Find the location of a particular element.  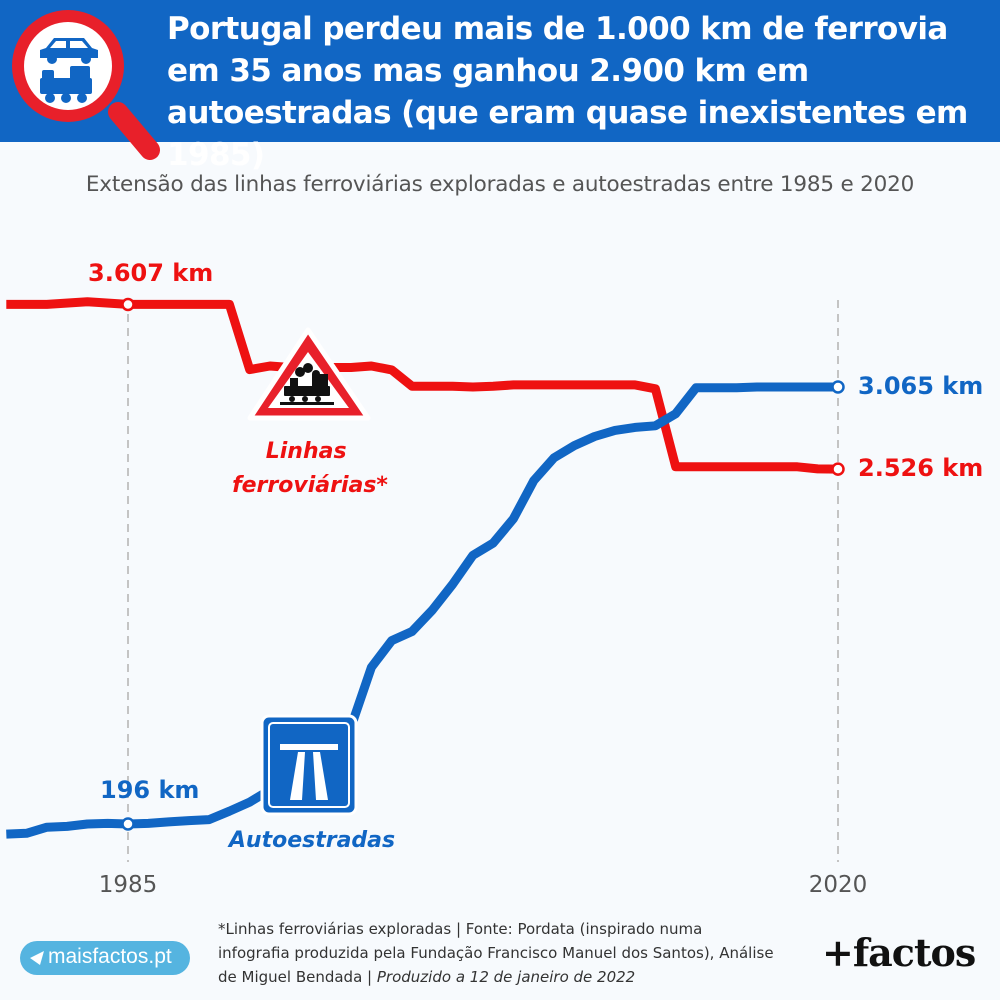

x-tick-2020: 2020 is located at coordinates (838, 885).